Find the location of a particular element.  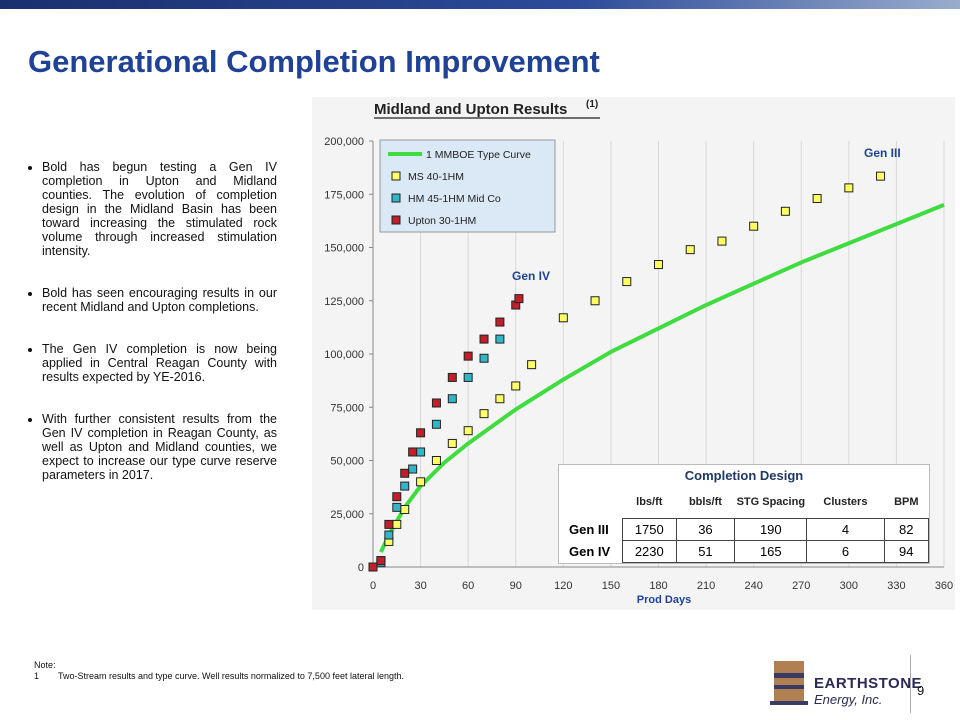

y-tick-label: 0 is located at coordinates (361, 568).